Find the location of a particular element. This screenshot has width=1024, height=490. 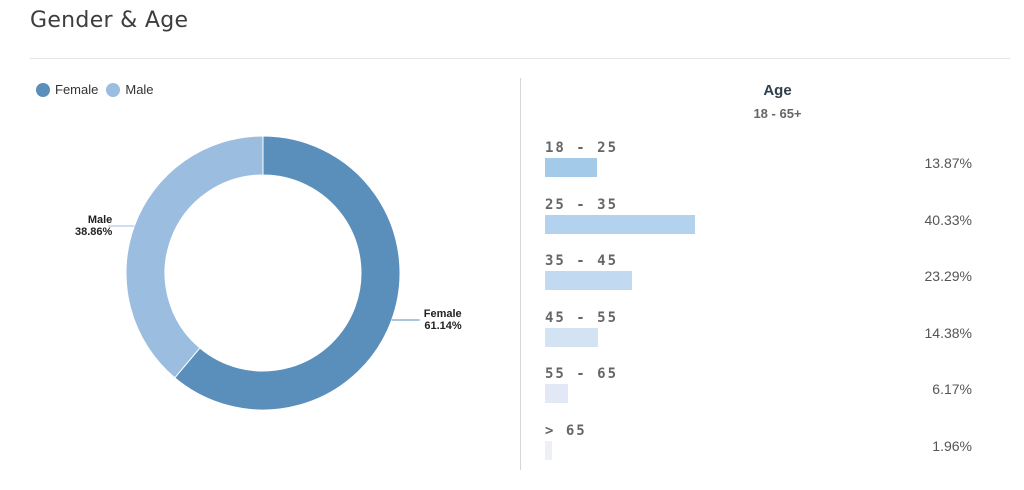

legend-item-female: Female is located at coordinates (67, 89).